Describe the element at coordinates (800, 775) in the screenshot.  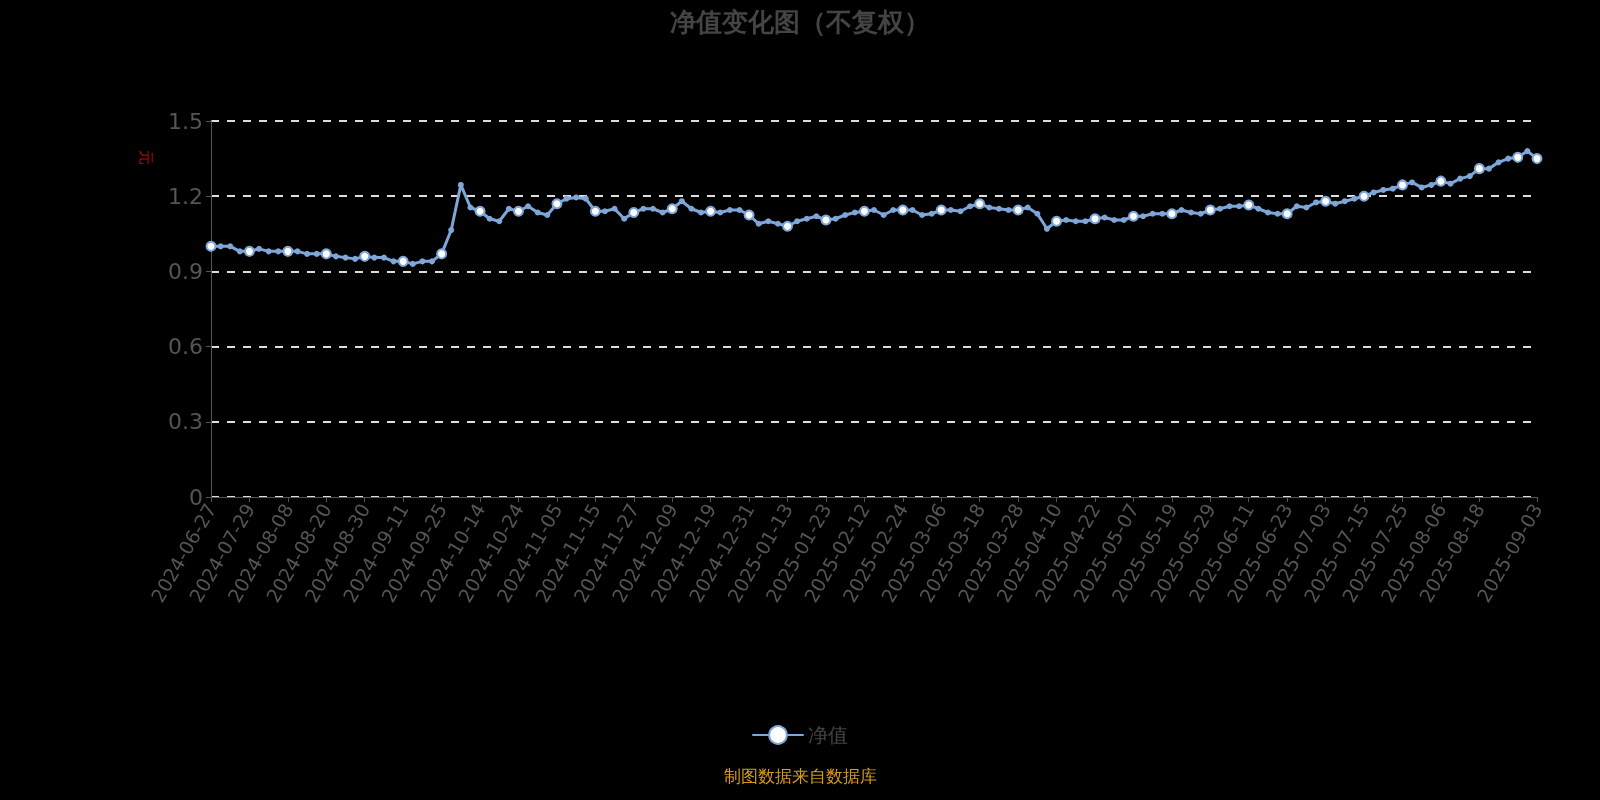
I see `text: 制图数据来自数据库` at that location.